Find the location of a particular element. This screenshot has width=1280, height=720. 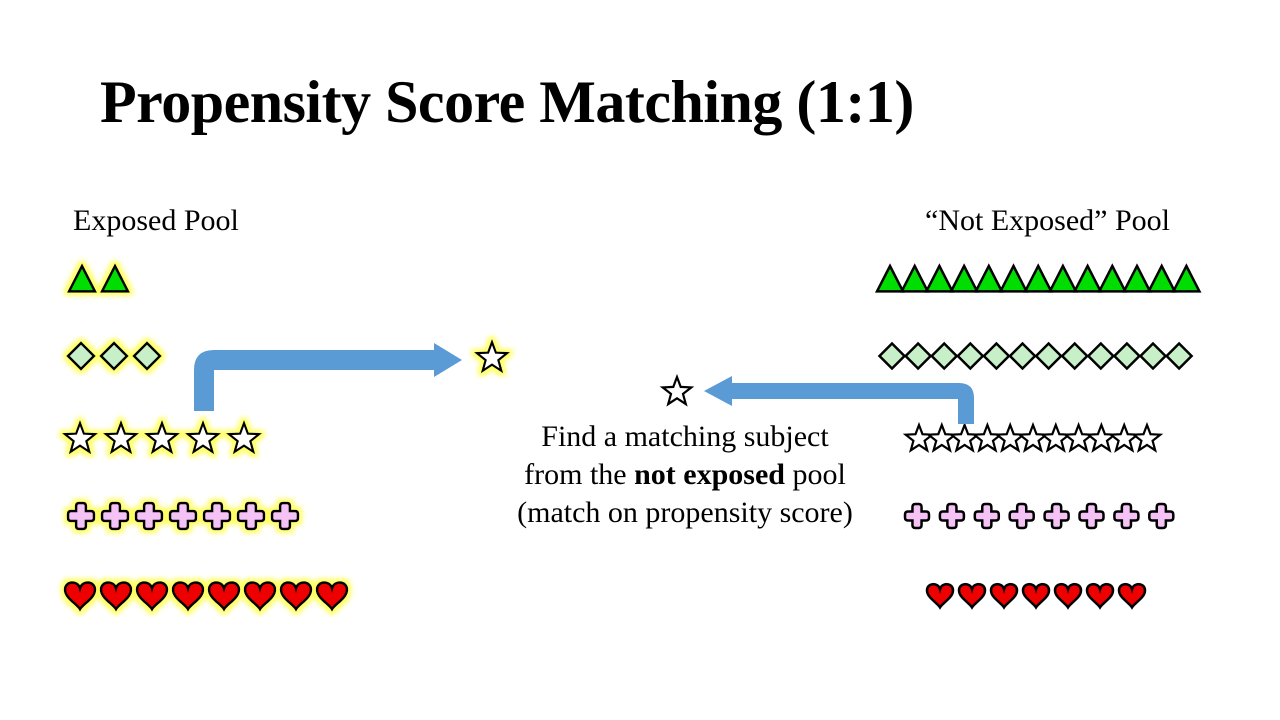

exposed-row-star is located at coordinates (162, 437).